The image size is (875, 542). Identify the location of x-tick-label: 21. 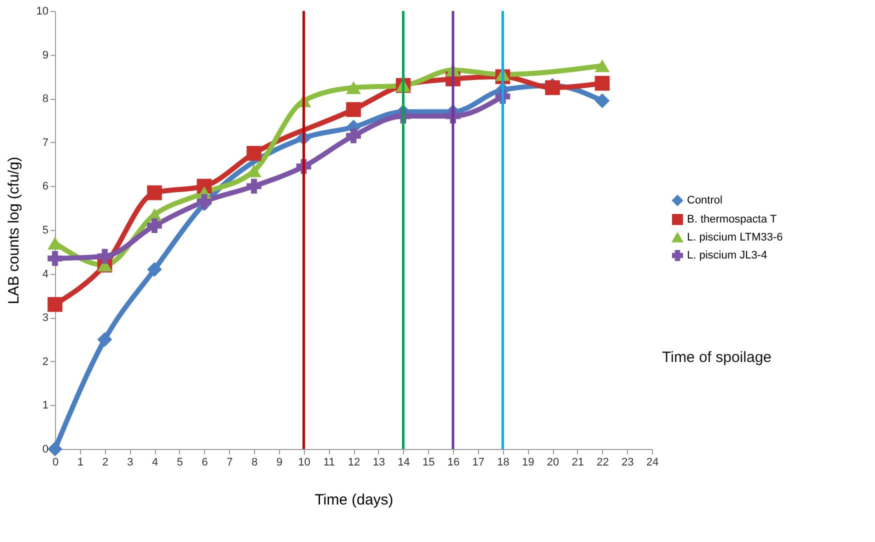
(578, 462).